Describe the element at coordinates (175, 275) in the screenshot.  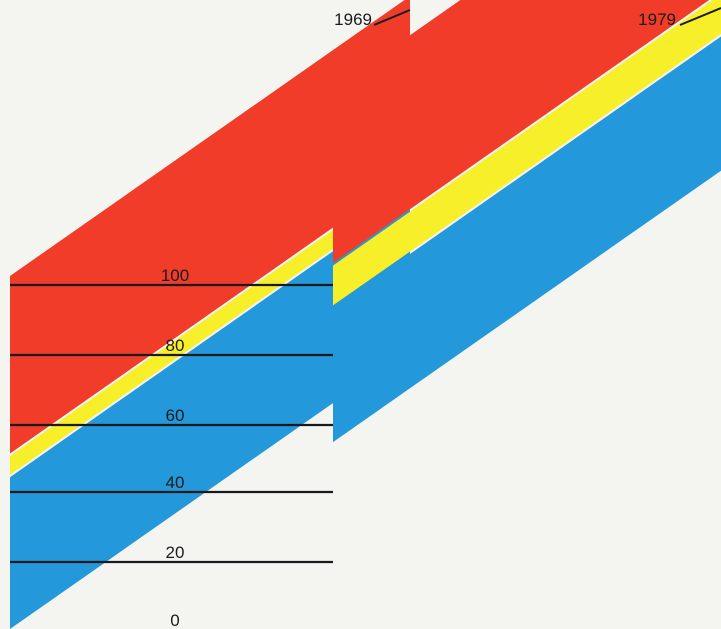
I see `tick-label-100: 100` at that location.